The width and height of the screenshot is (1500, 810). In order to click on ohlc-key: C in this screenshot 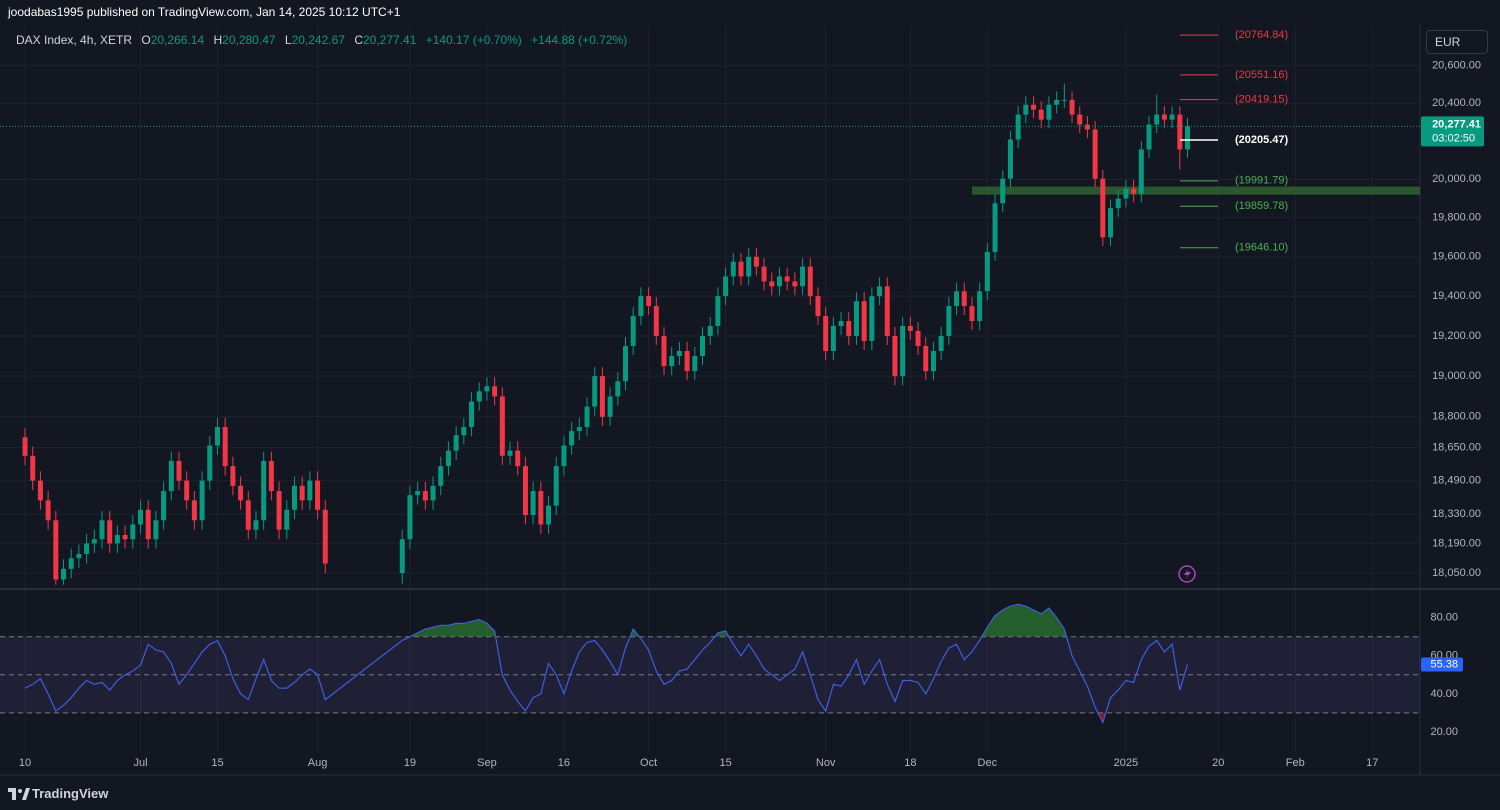, I will do `click(358, 40)`.